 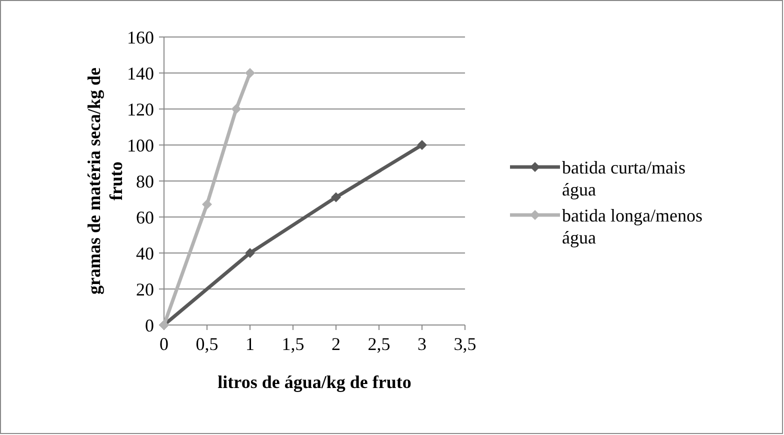 What do you see at coordinates (140, 37) in the screenshot?
I see `y-tick-label: 160` at bounding box center [140, 37].